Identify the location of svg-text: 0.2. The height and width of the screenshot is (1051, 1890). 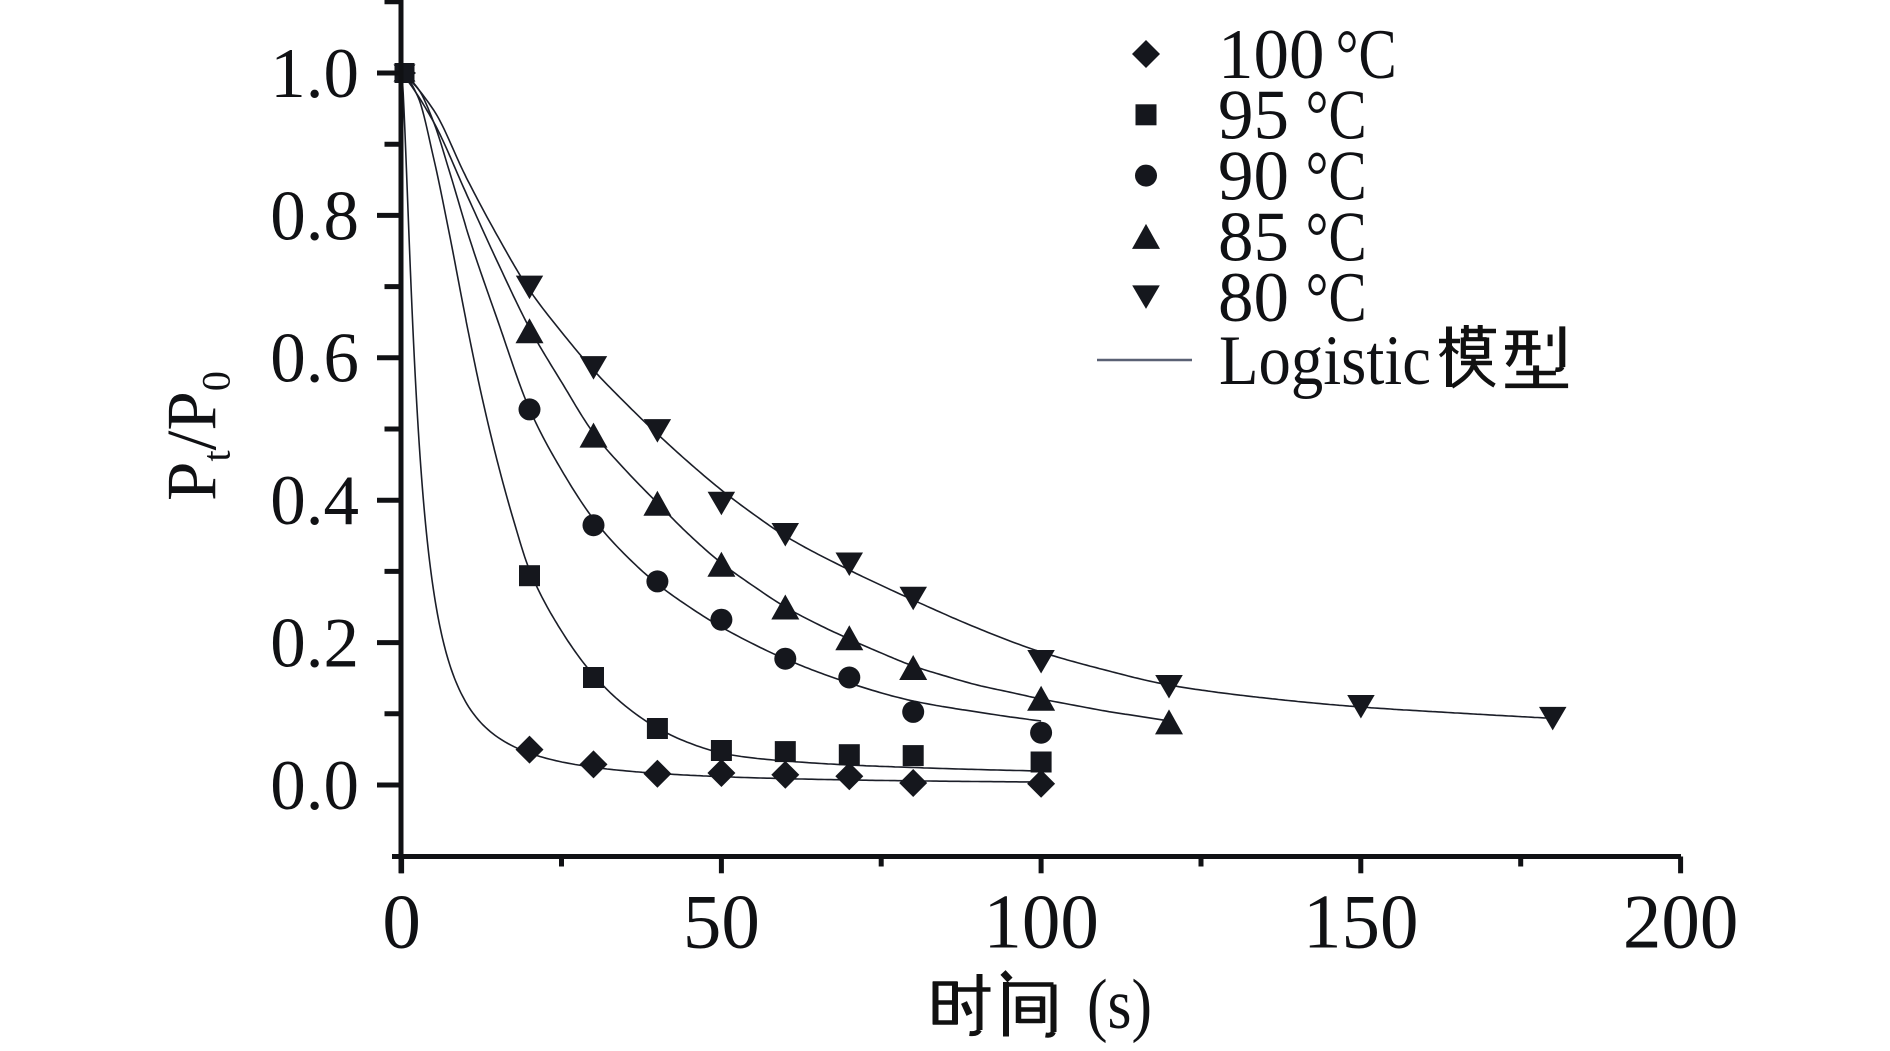
(314, 644).